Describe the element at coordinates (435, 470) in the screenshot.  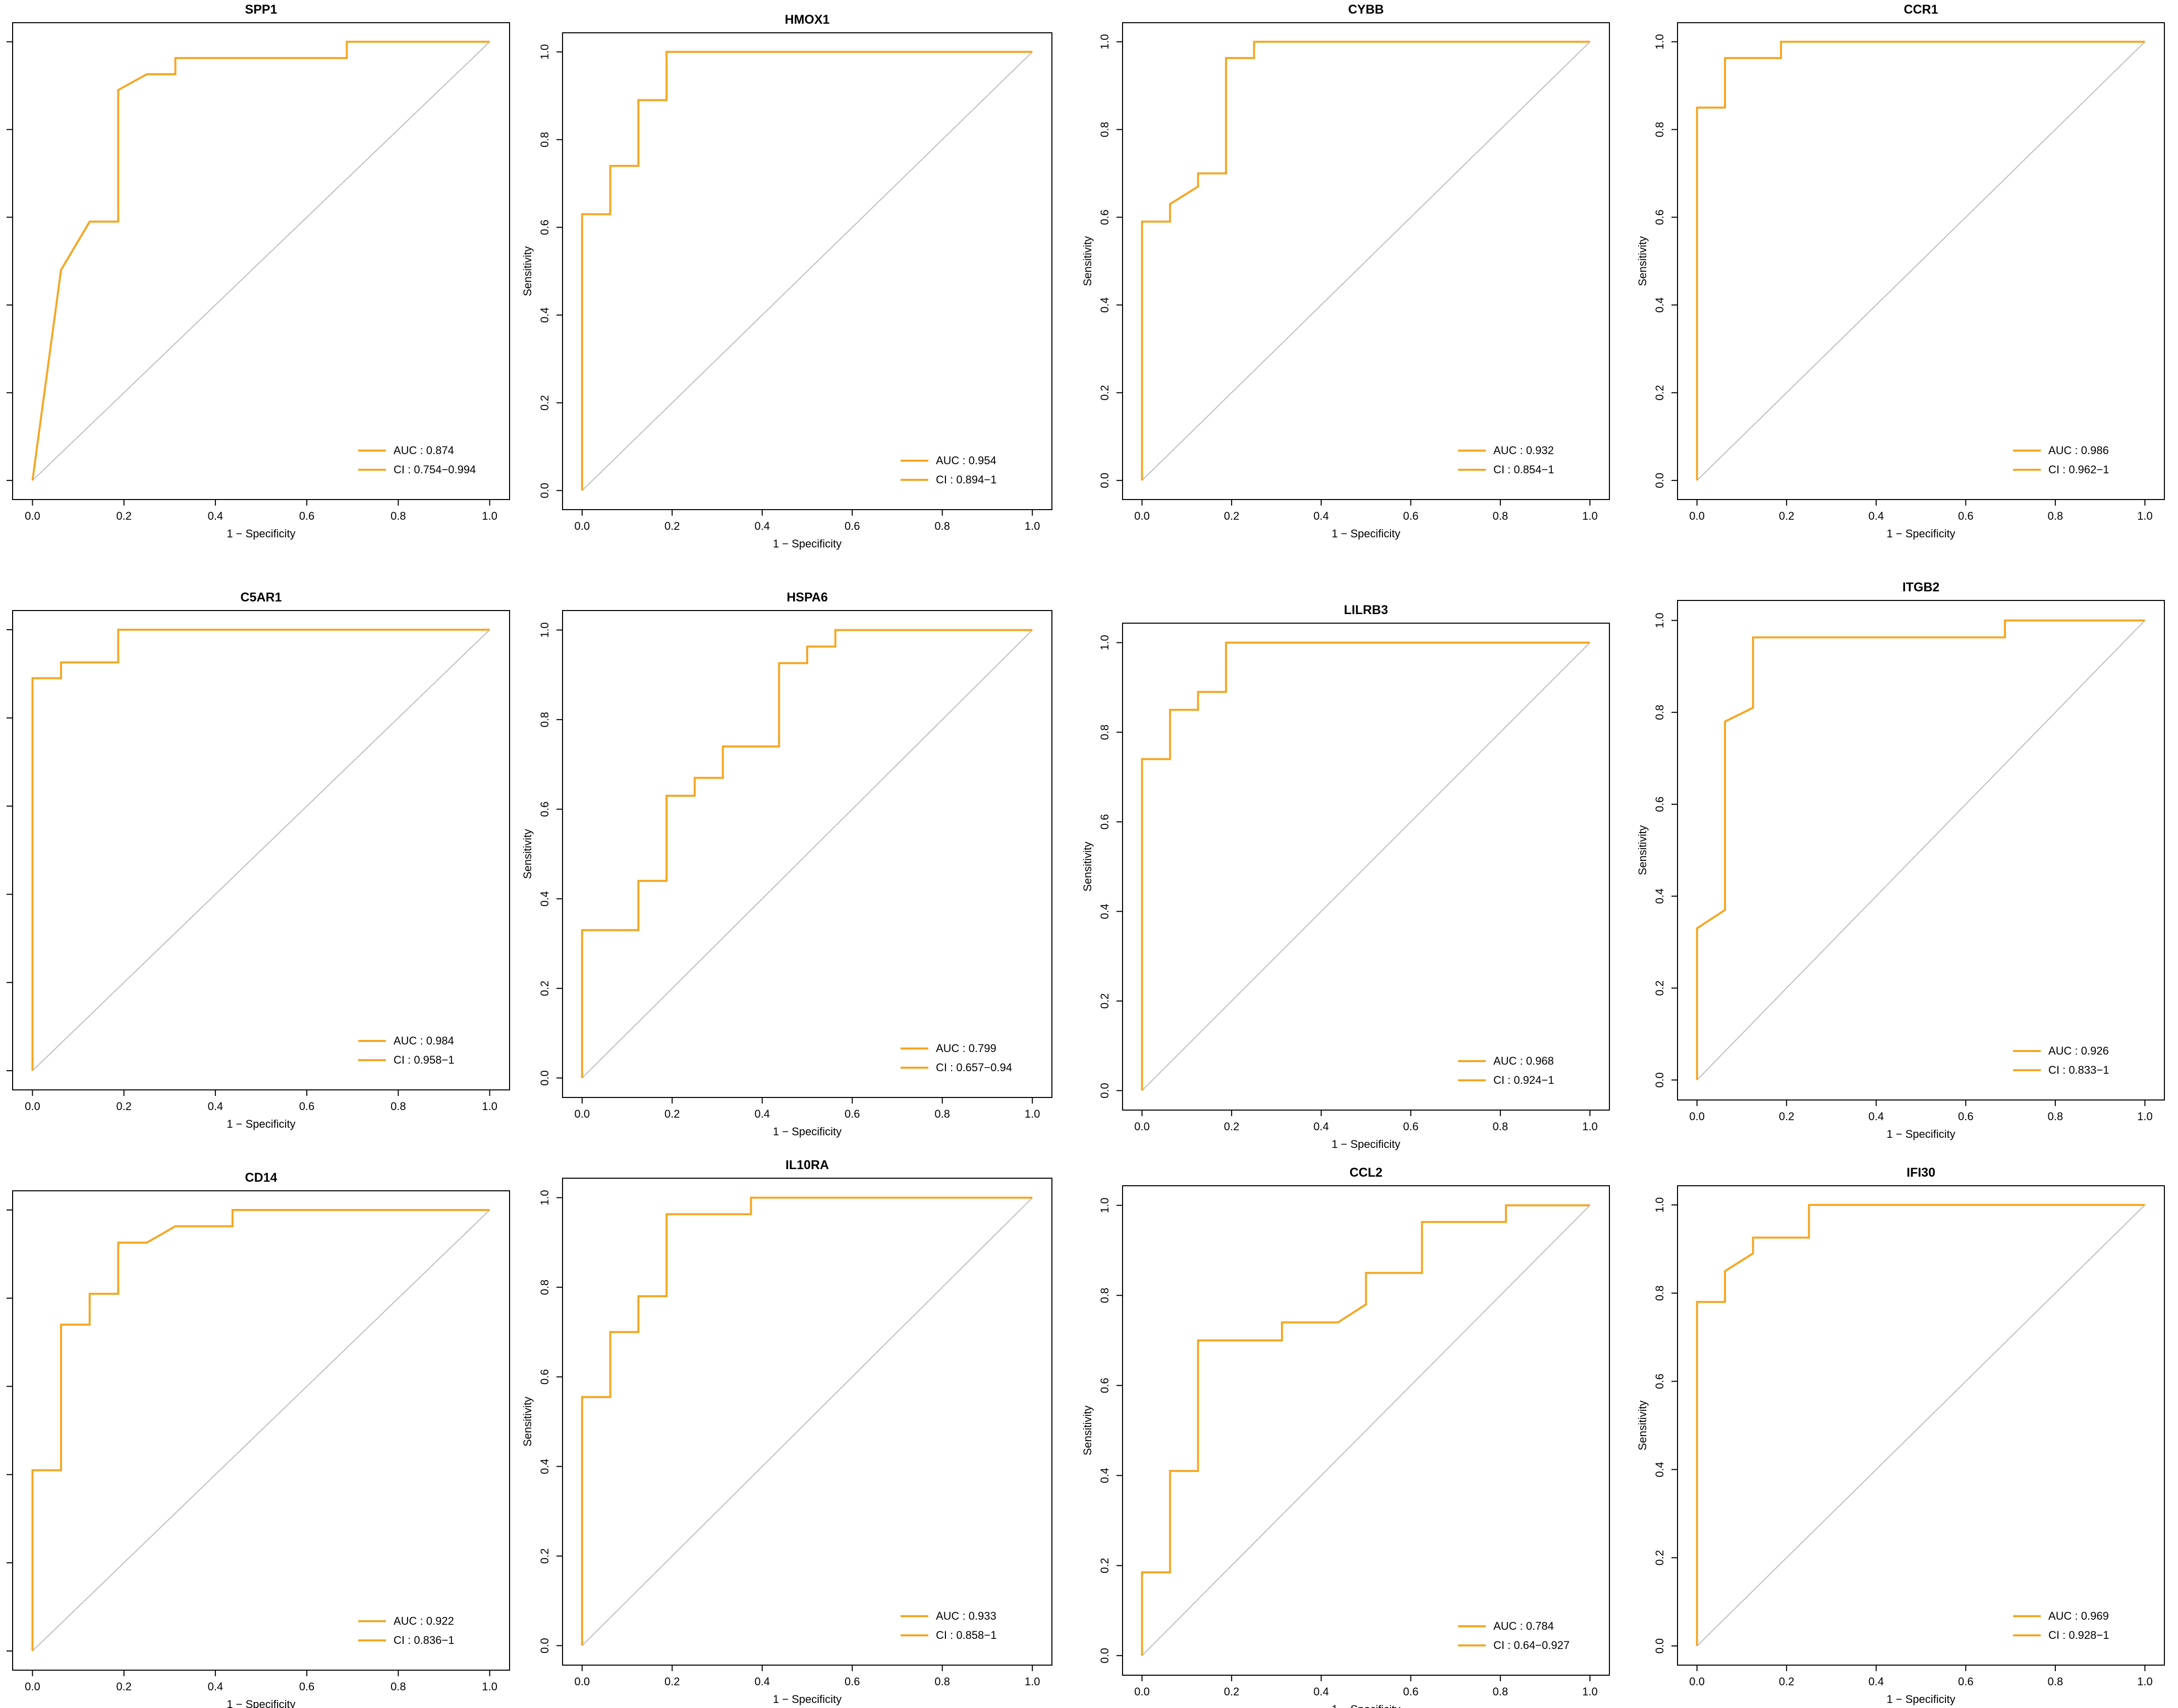
I see `legend-ci-text: CI : 0.754−0.994` at that location.